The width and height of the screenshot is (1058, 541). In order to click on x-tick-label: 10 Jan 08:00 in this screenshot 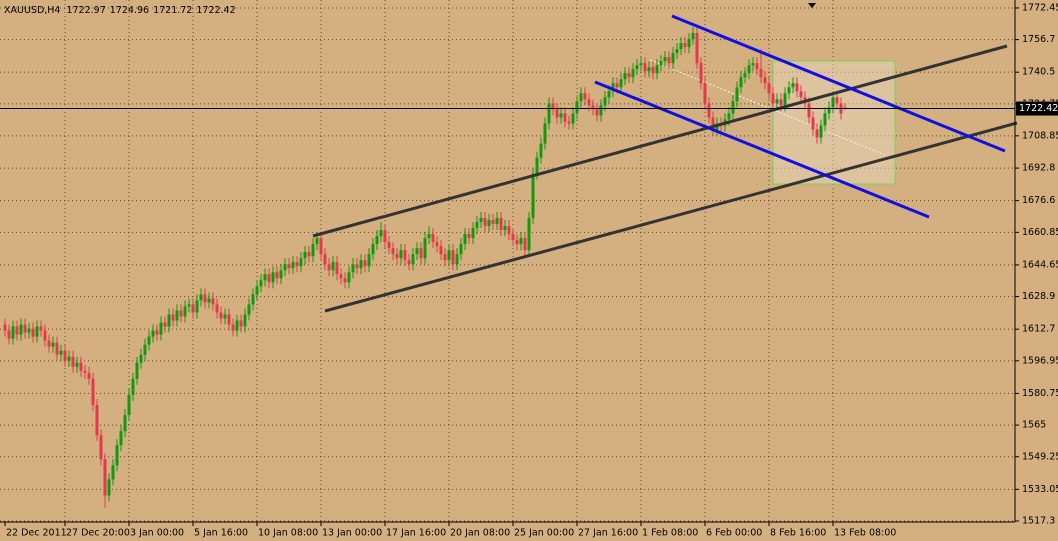, I will do `click(288, 533)`.